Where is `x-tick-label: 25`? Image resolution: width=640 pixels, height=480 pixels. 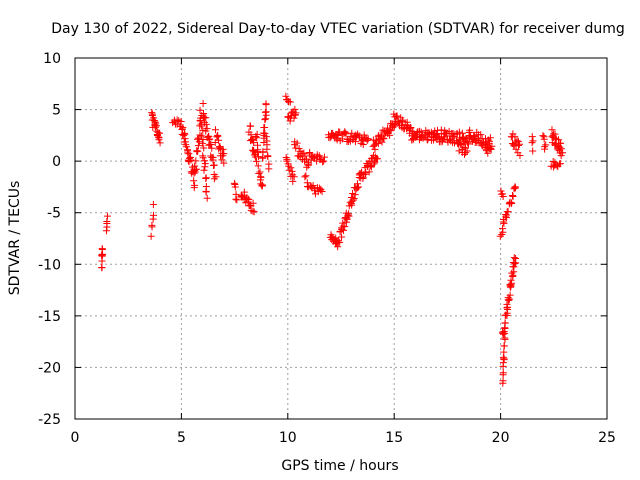 x-tick-label: 25 is located at coordinates (607, 438).